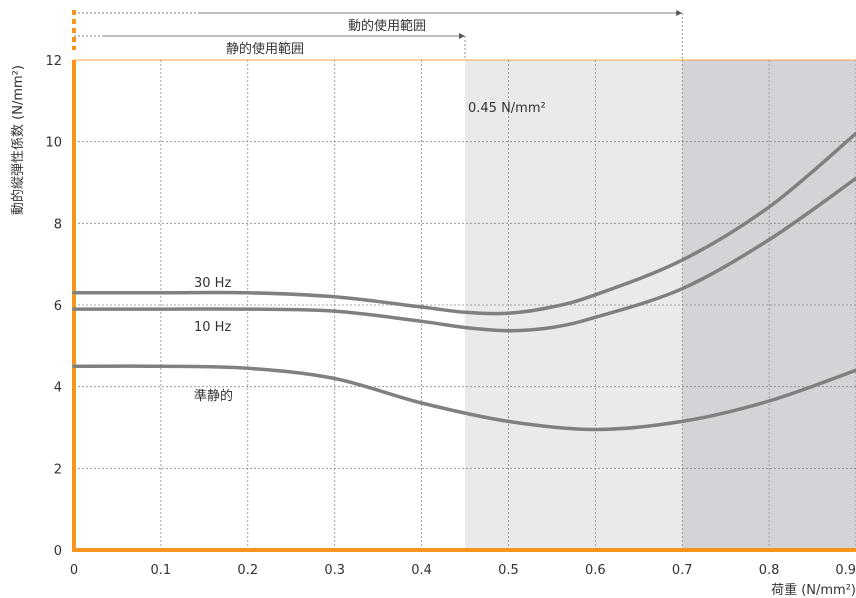  What do you see at coordinates (421, 570) in the screenshot?
I see `x-tick-label-4: 0.4` at bounding box center [421, 570].